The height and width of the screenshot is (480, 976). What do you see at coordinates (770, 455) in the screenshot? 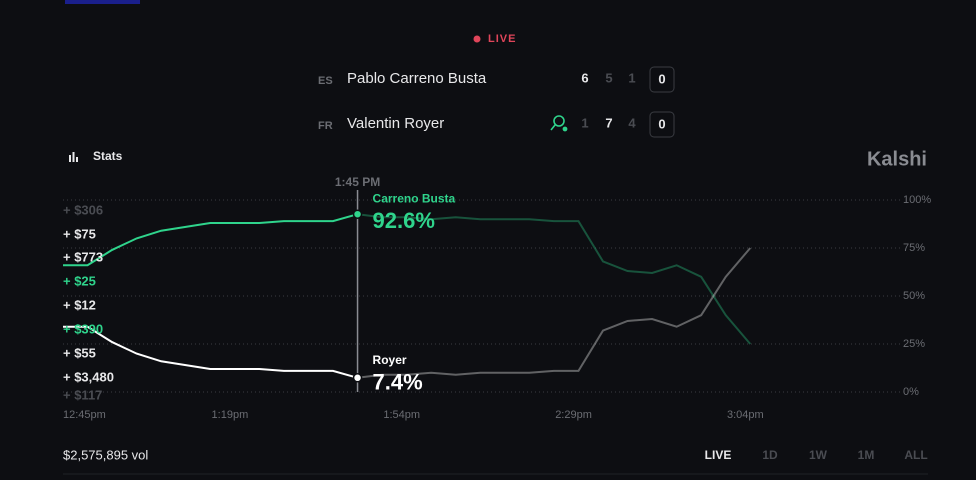
I see `range-tab: 1D` at bounding box center [770, 455].